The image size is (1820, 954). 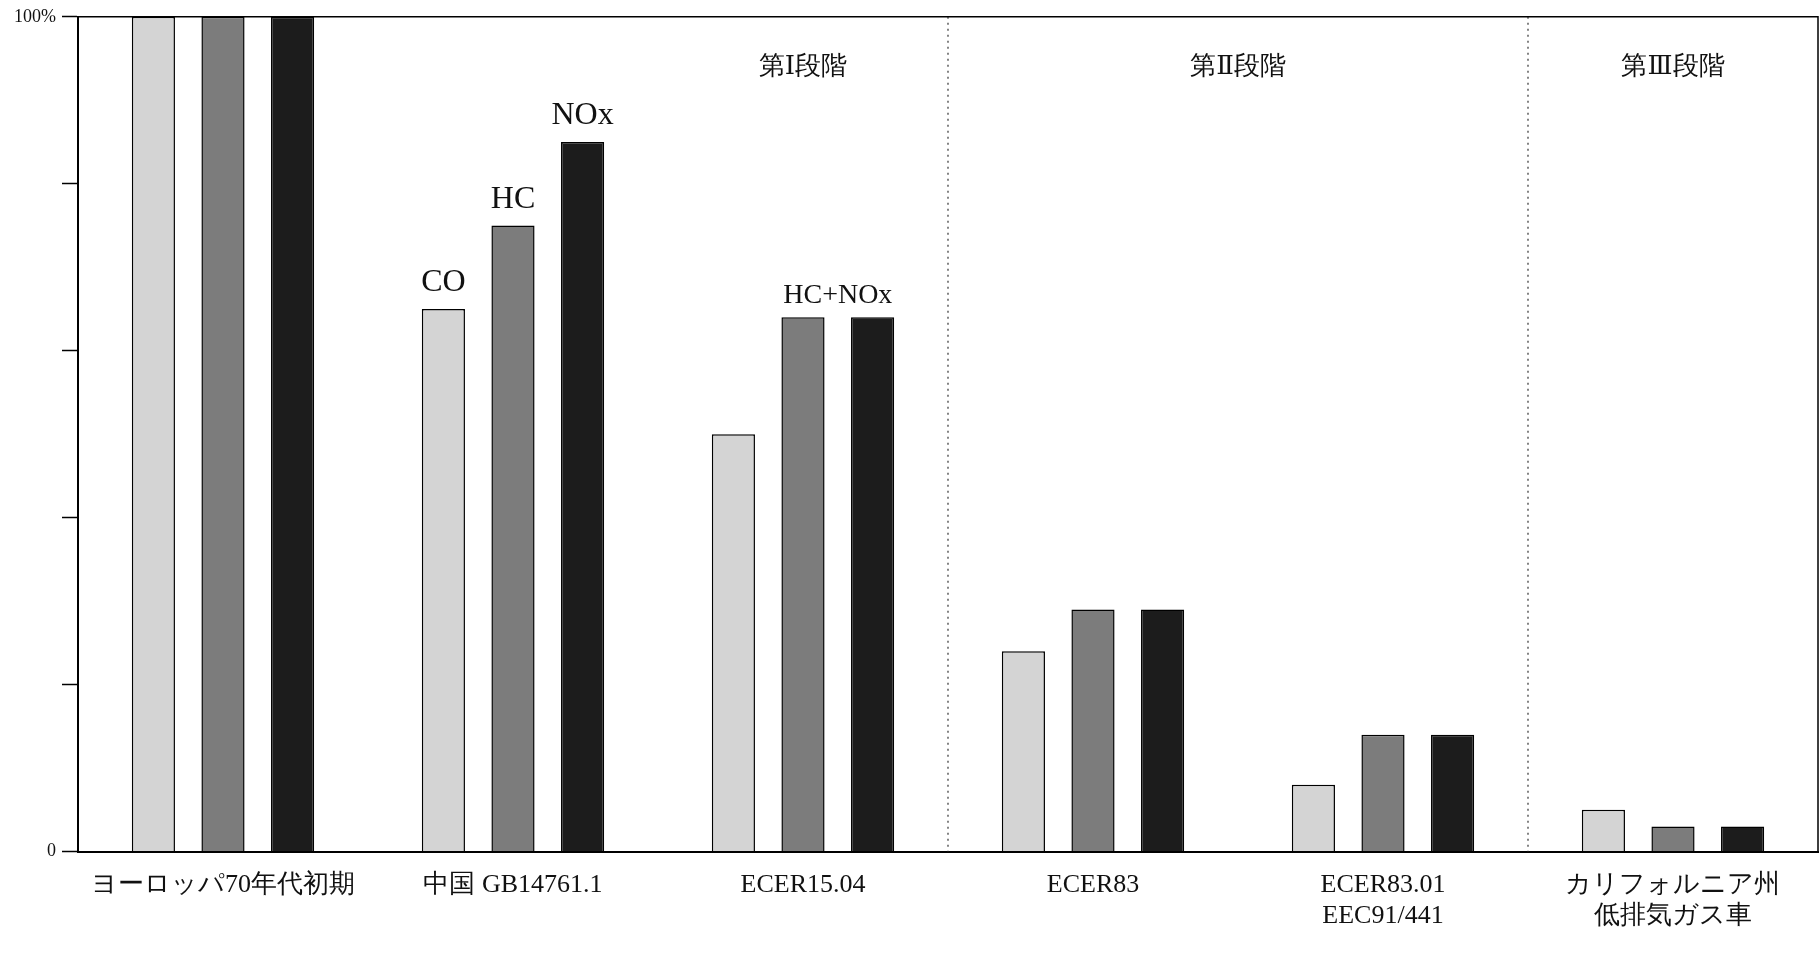 What do you see at coordinates (51, 850) in the screenshot?
I see `y-tick-label: 0` at bounding box center [51, 850].